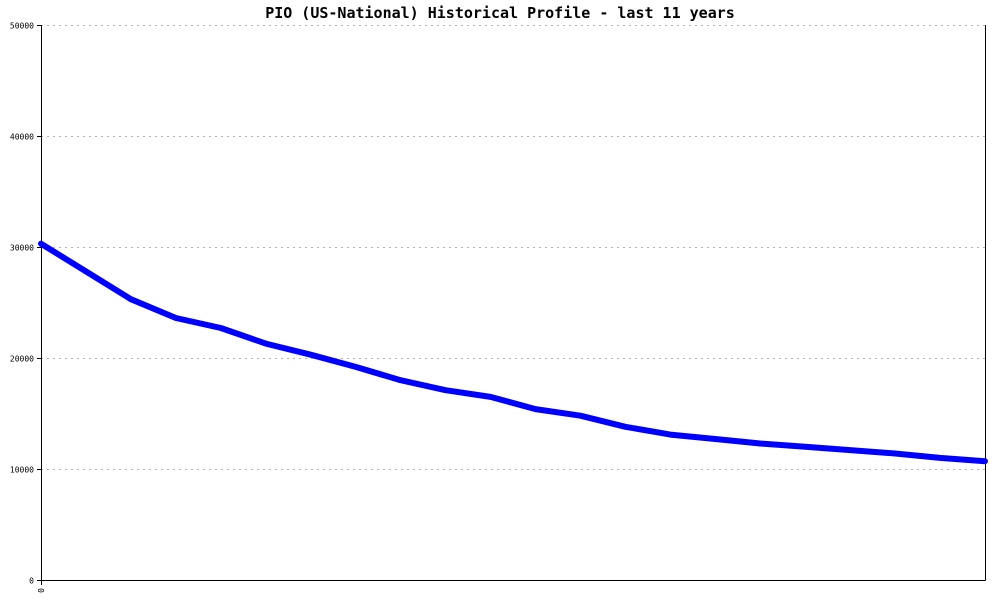 The image size is (1000, 600). What do you see at coordinates (22, 26) in the screenshot?
I see `y-tick-label: 50000` at bounding box center [22, 26].